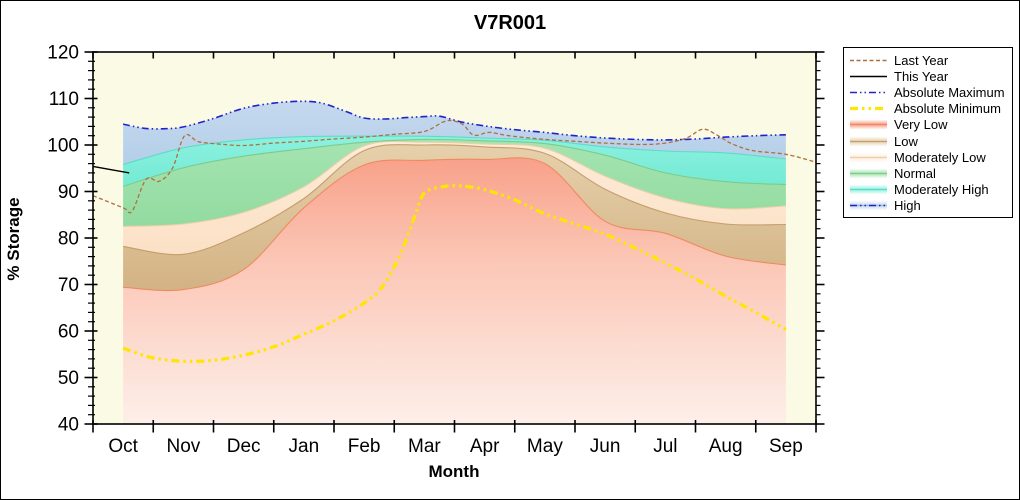 This screenshot has width=1020, height=500. Describe the element at coordinates (928, 141) in the screenshot. I see `legend-item-low: Low` at that location.